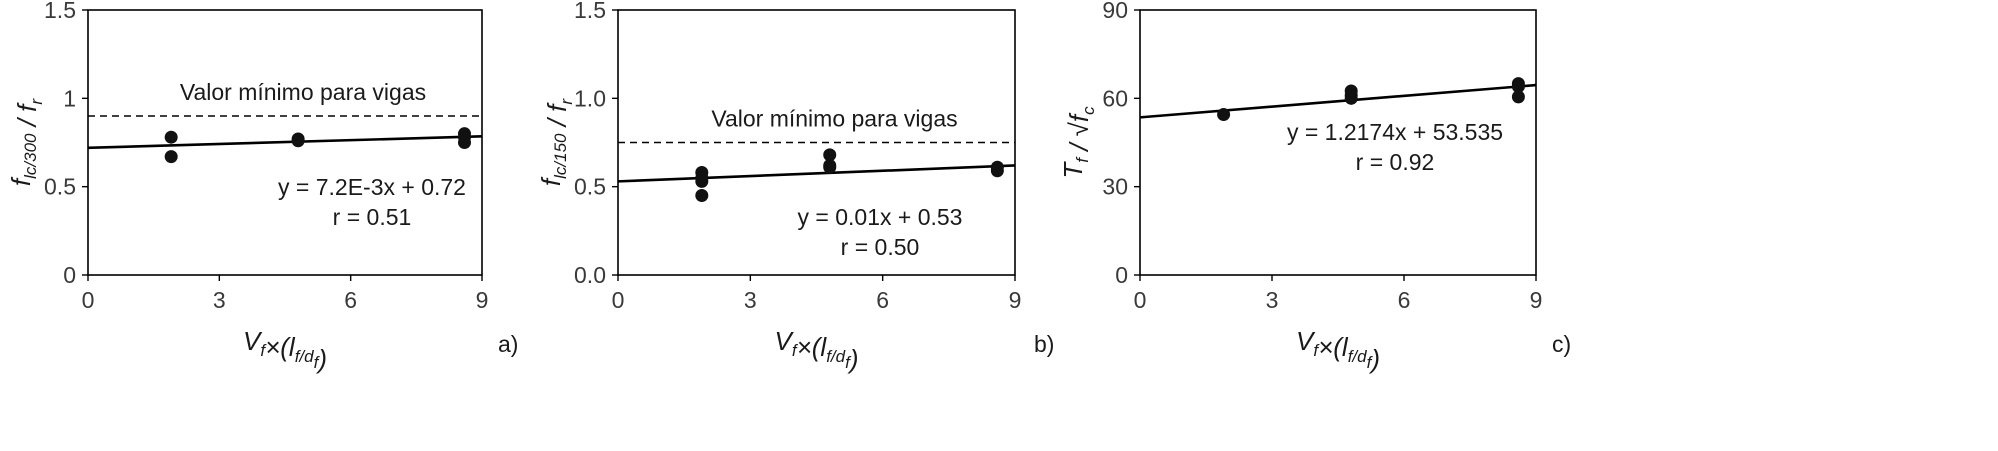  I want to click on y-tick-label: 90, so click(1115, 11).